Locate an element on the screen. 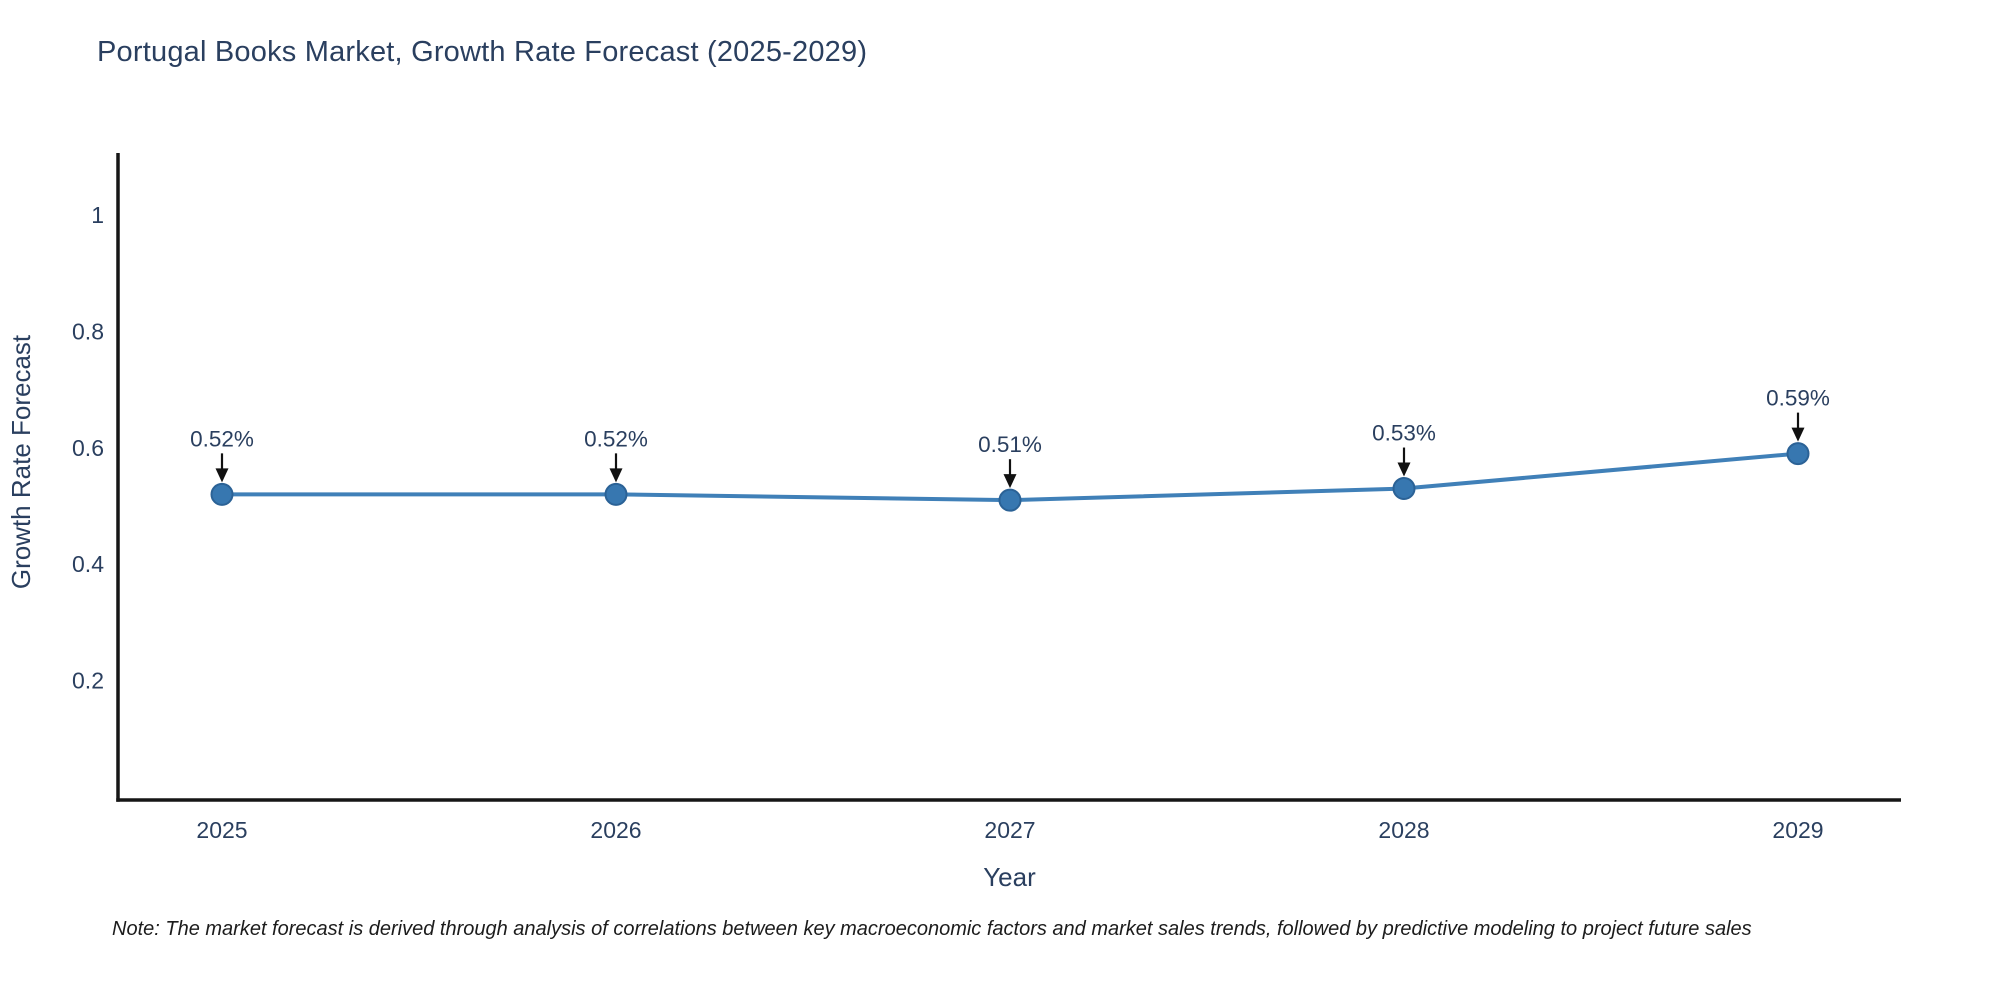 Image resolution: width=2000 pixels, height=1000 pixels. x-axis-title: Year is located at coordinates (1009, 877).